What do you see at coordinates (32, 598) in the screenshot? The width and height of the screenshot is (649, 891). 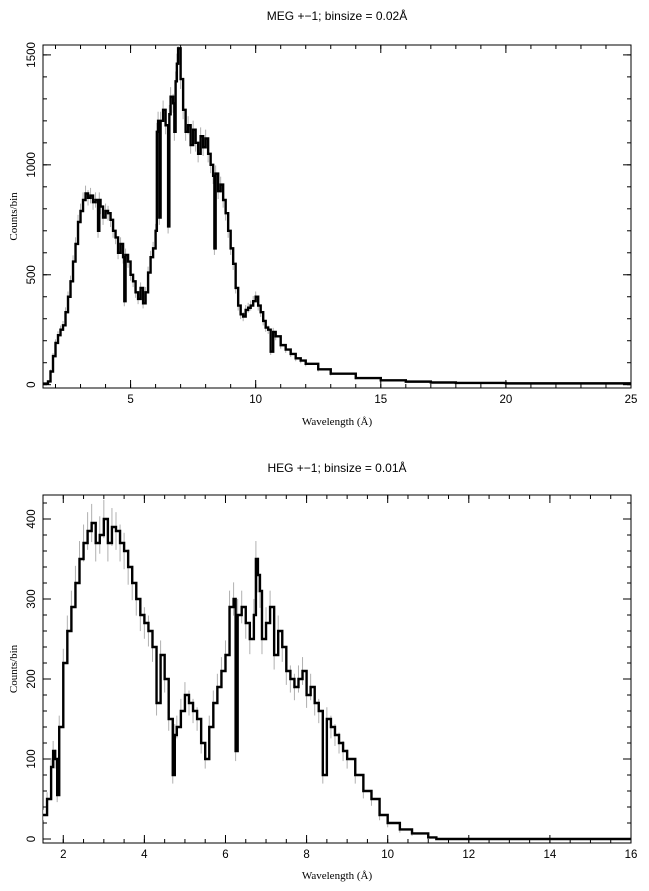 I see `heg-y-tick-label: 300` at bounding box center [32, 598].